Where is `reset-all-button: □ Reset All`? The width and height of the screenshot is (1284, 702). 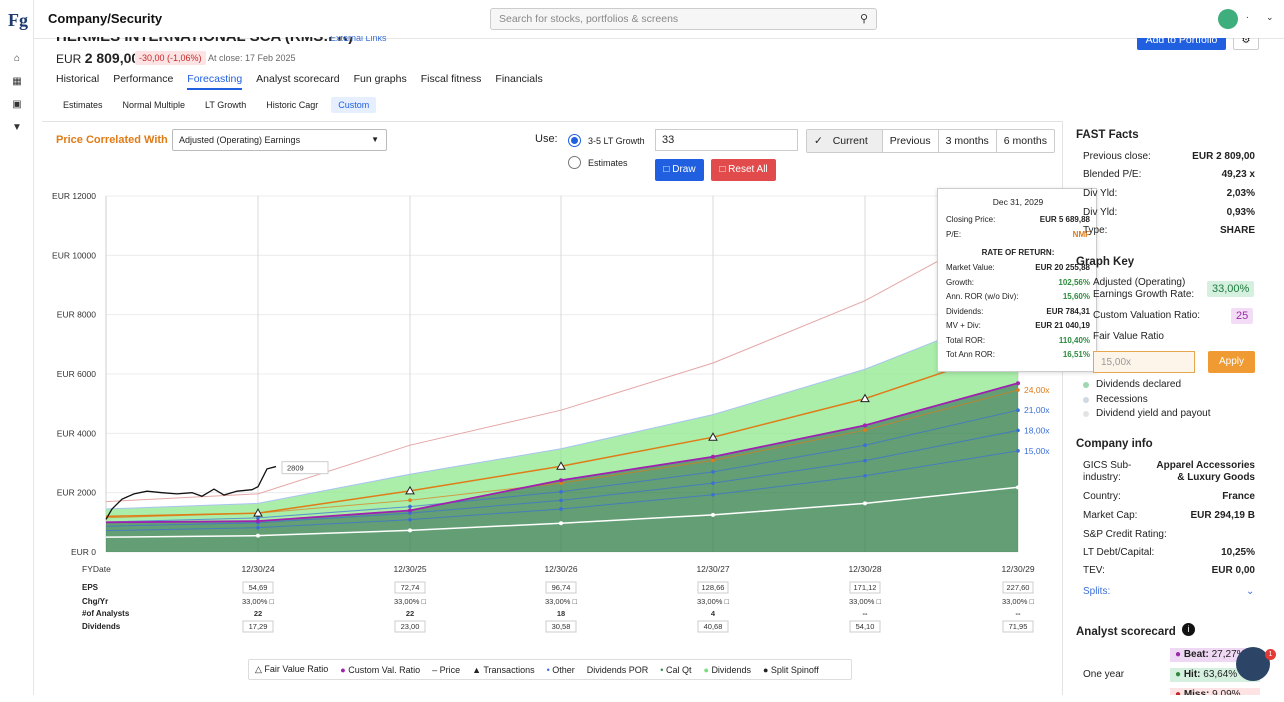 reset-all-button: □ Reset All is located at coordinates (743, 170).